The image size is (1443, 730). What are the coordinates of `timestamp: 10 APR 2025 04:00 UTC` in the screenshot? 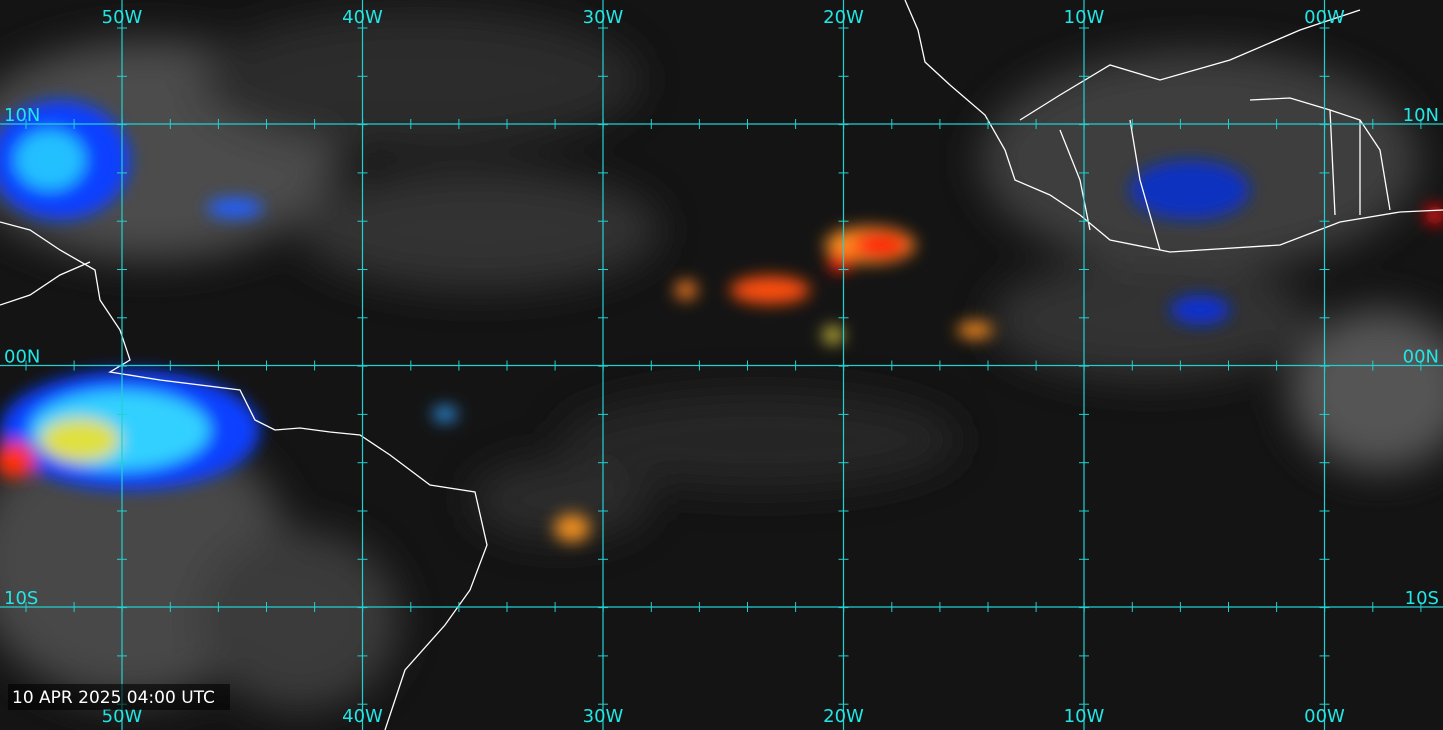 It's located at (113, 698).